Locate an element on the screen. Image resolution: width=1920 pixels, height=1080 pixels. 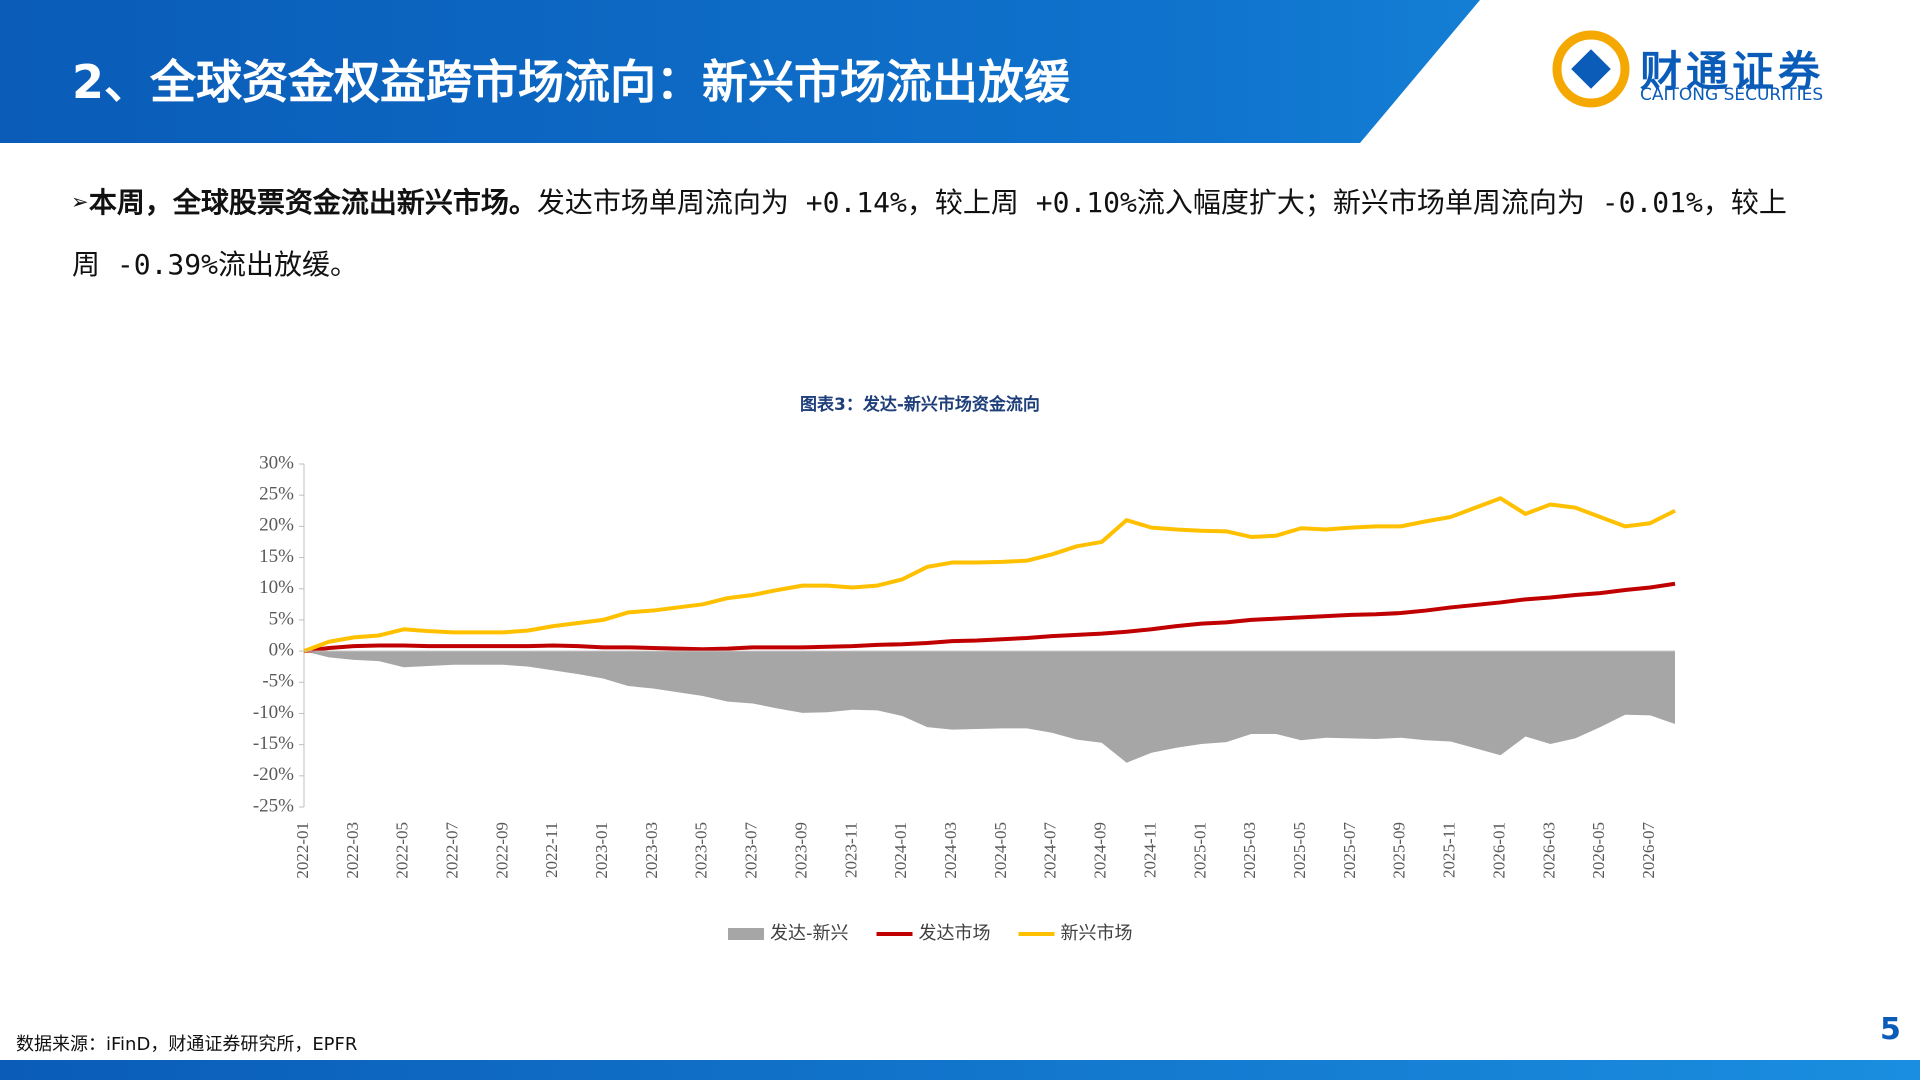
x-tick-label: 2022-05 is located at coordinates (402, 850).